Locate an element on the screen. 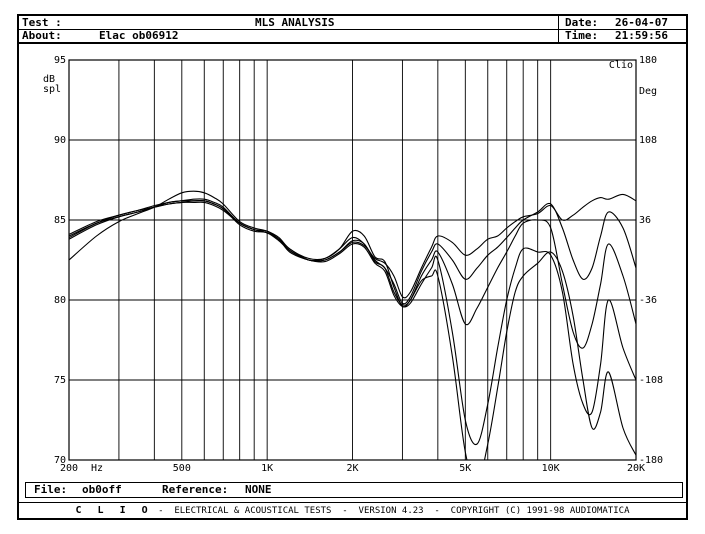 The image size is (705, 534). y2-tick-label: 180 is located at coordinates (648, 60).